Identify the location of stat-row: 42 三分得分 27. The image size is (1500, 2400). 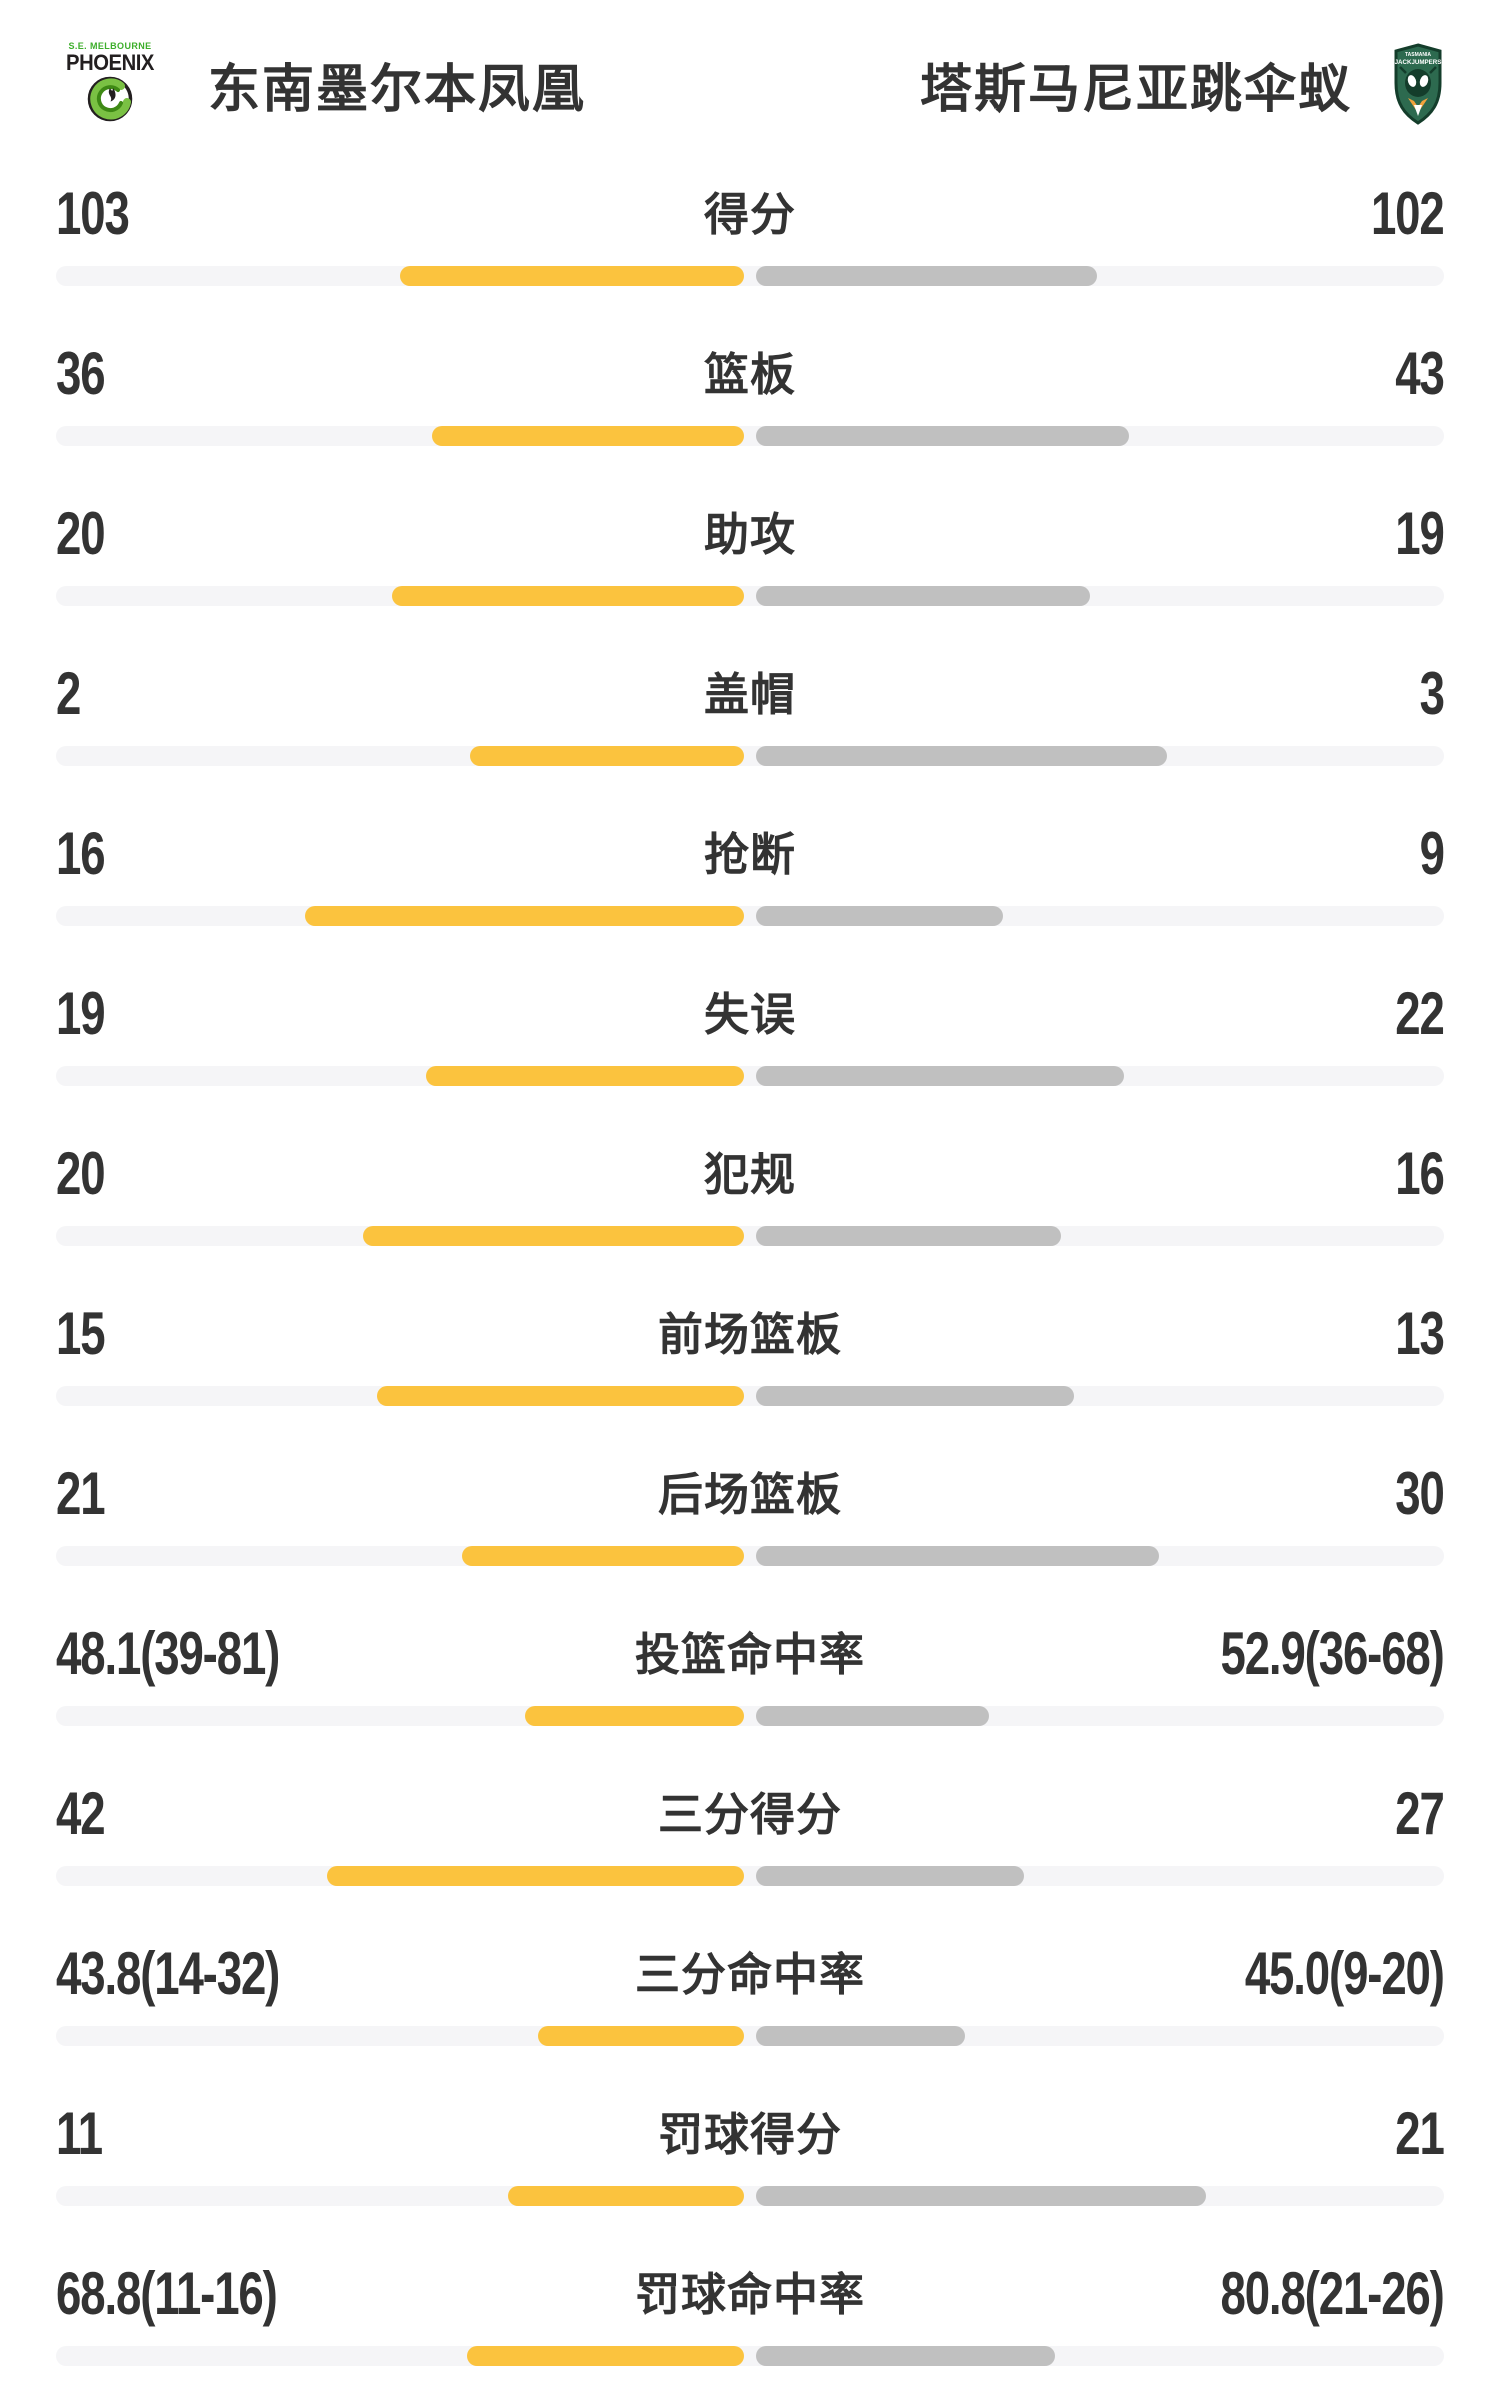
(751, 1832).